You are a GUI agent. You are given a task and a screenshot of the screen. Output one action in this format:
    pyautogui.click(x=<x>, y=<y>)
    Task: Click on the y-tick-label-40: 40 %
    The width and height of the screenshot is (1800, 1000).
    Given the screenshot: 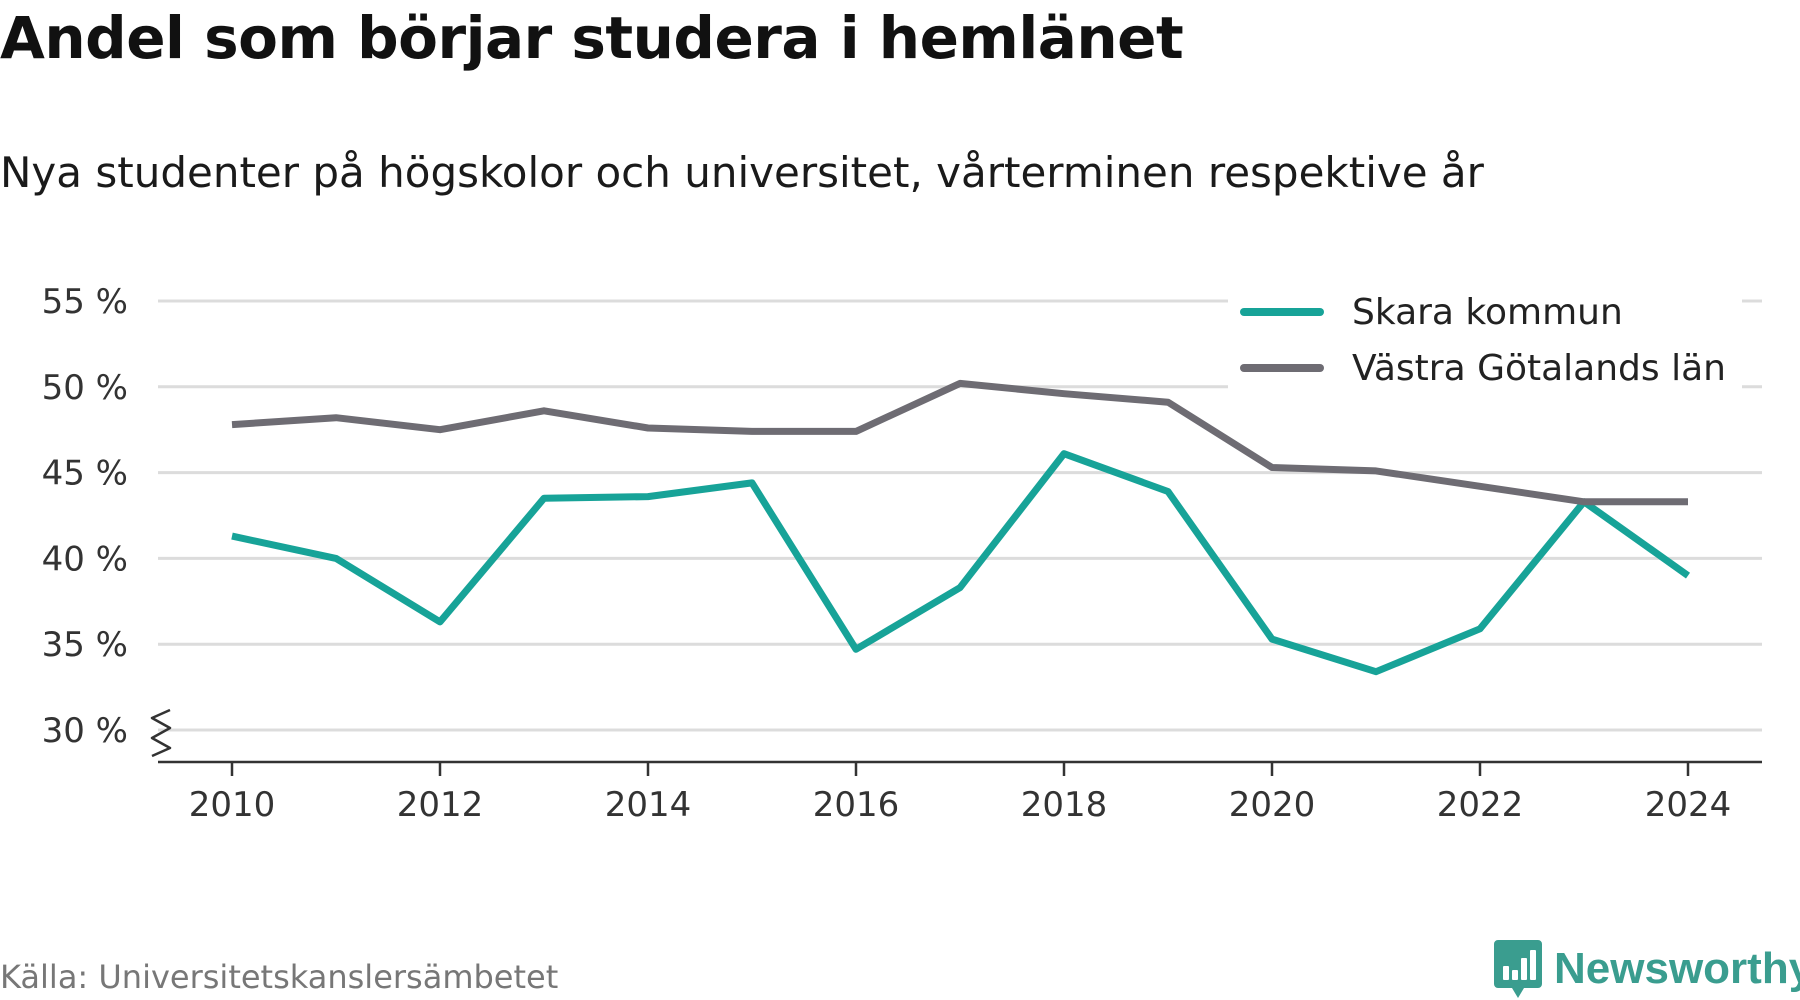 What is the action you would take?
    pyautogui.click(x=85, y=559)
    